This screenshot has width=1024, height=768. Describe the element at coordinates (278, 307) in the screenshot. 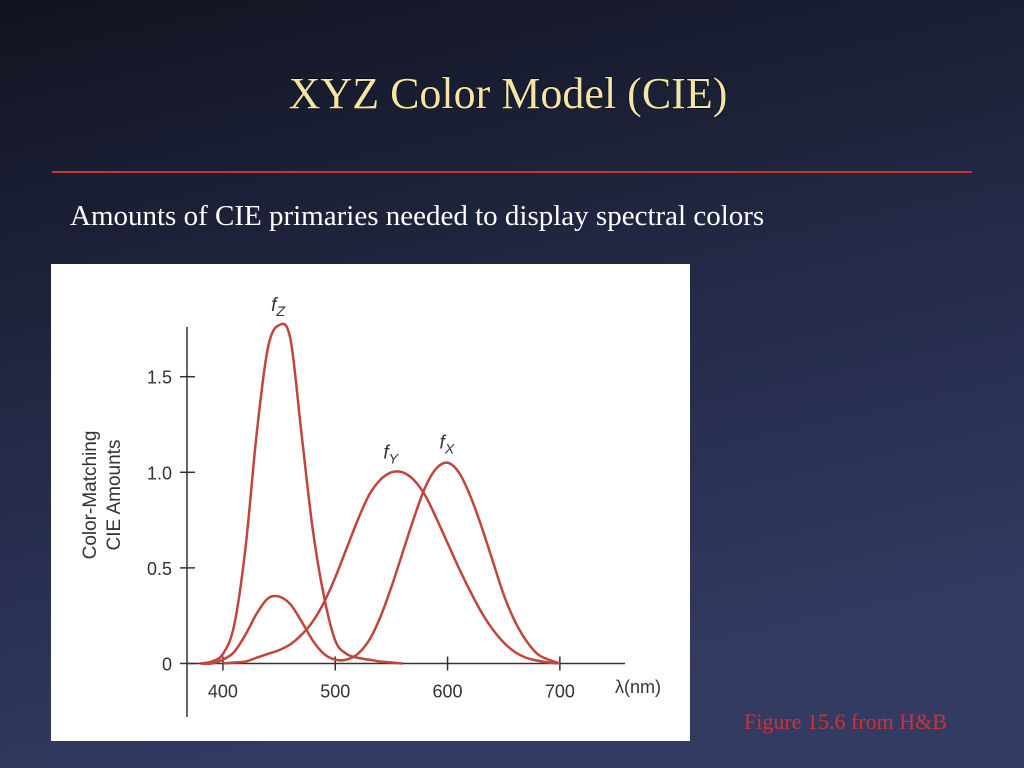

I see `series-label: fZ` at that location.